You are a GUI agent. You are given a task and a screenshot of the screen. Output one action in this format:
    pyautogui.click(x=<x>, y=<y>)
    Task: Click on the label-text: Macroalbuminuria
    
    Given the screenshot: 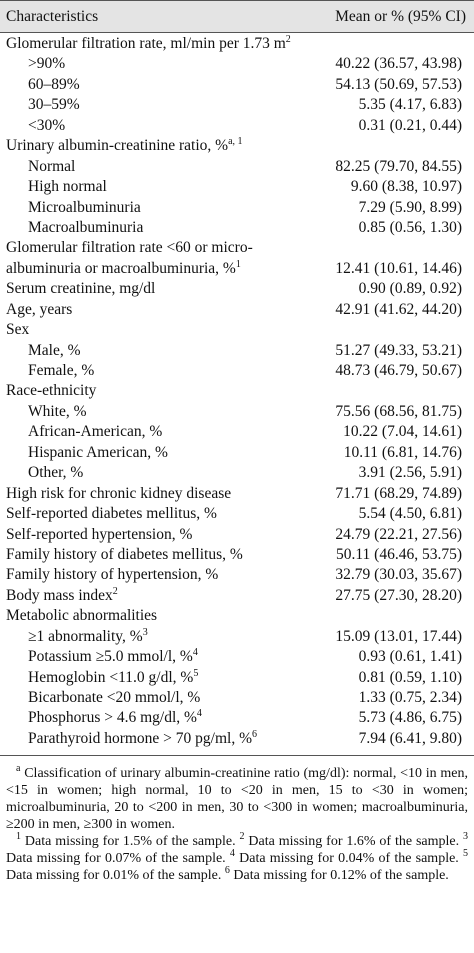 What is the action you would take?
    pyautogui.click(x=86, y=227)
    